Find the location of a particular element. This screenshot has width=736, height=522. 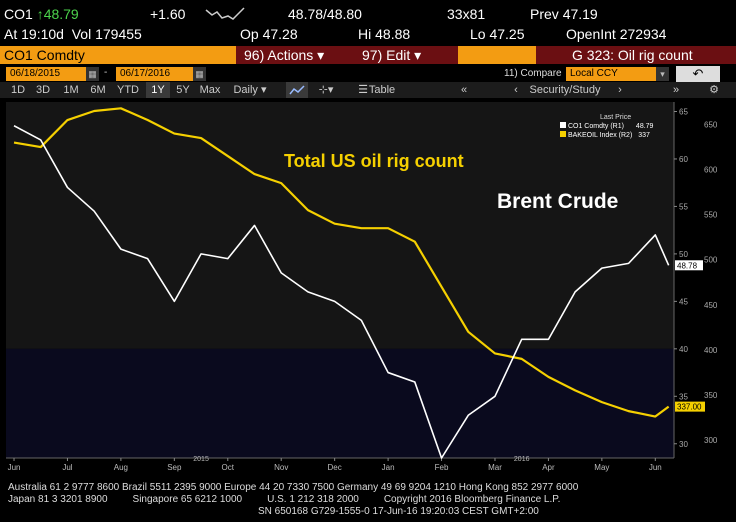

end-date-field: 06/17/2016 is located at coordinates (155, 74).